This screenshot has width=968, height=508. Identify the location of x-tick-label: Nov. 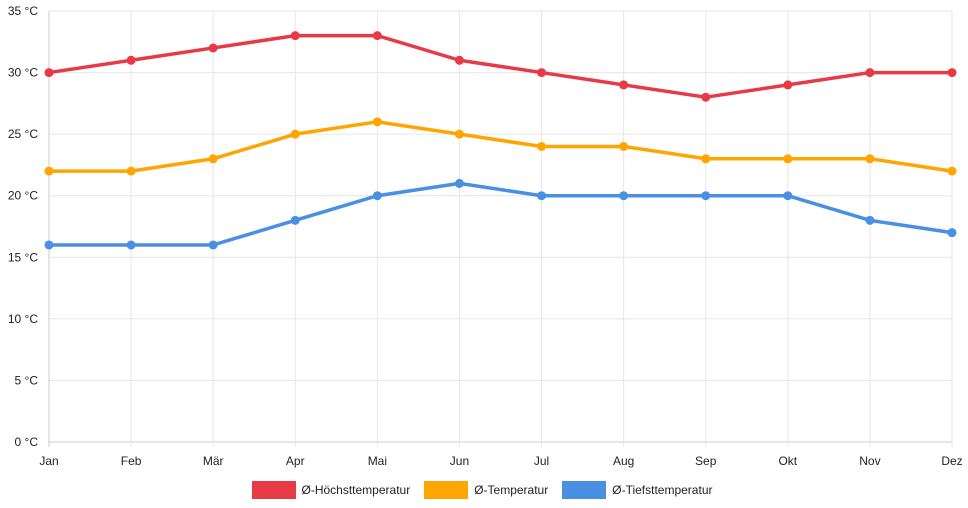
(869, 461).